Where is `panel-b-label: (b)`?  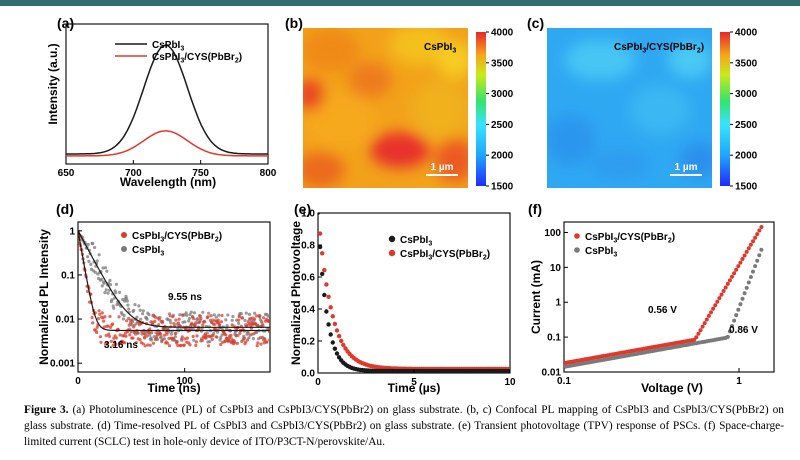 panel-b-label: (b) is located at coordinates (294, 23).